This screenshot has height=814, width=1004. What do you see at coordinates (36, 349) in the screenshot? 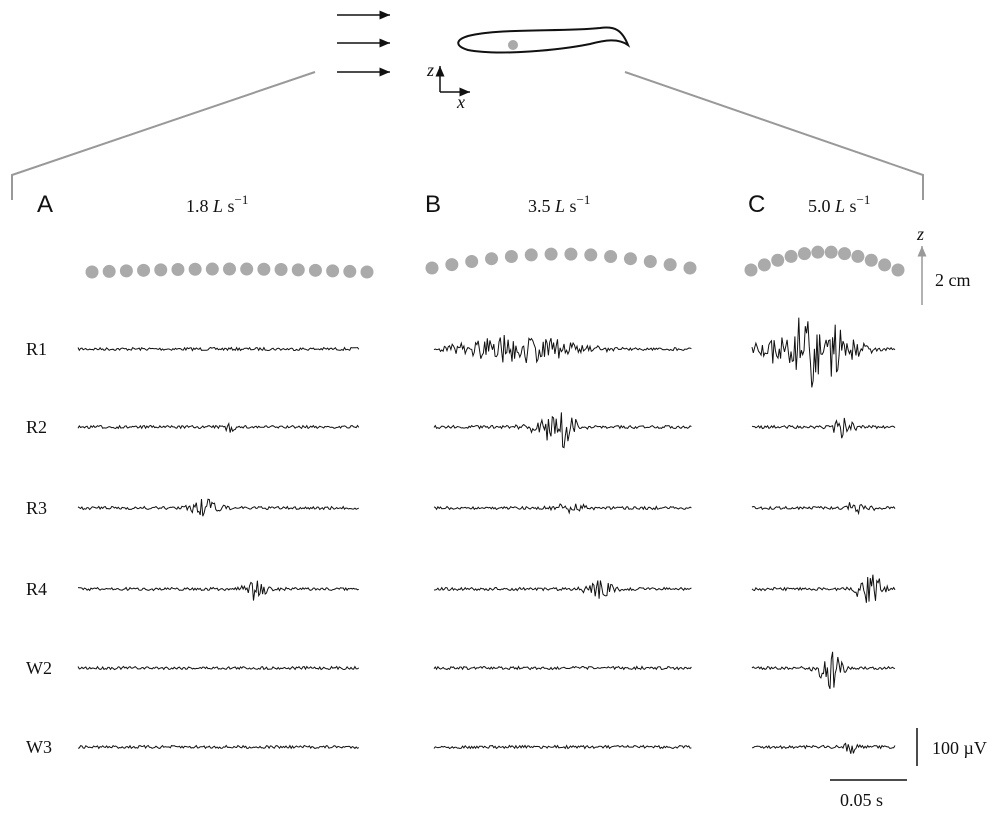
I see `row-label: R1` at bounding box center [36, 349].